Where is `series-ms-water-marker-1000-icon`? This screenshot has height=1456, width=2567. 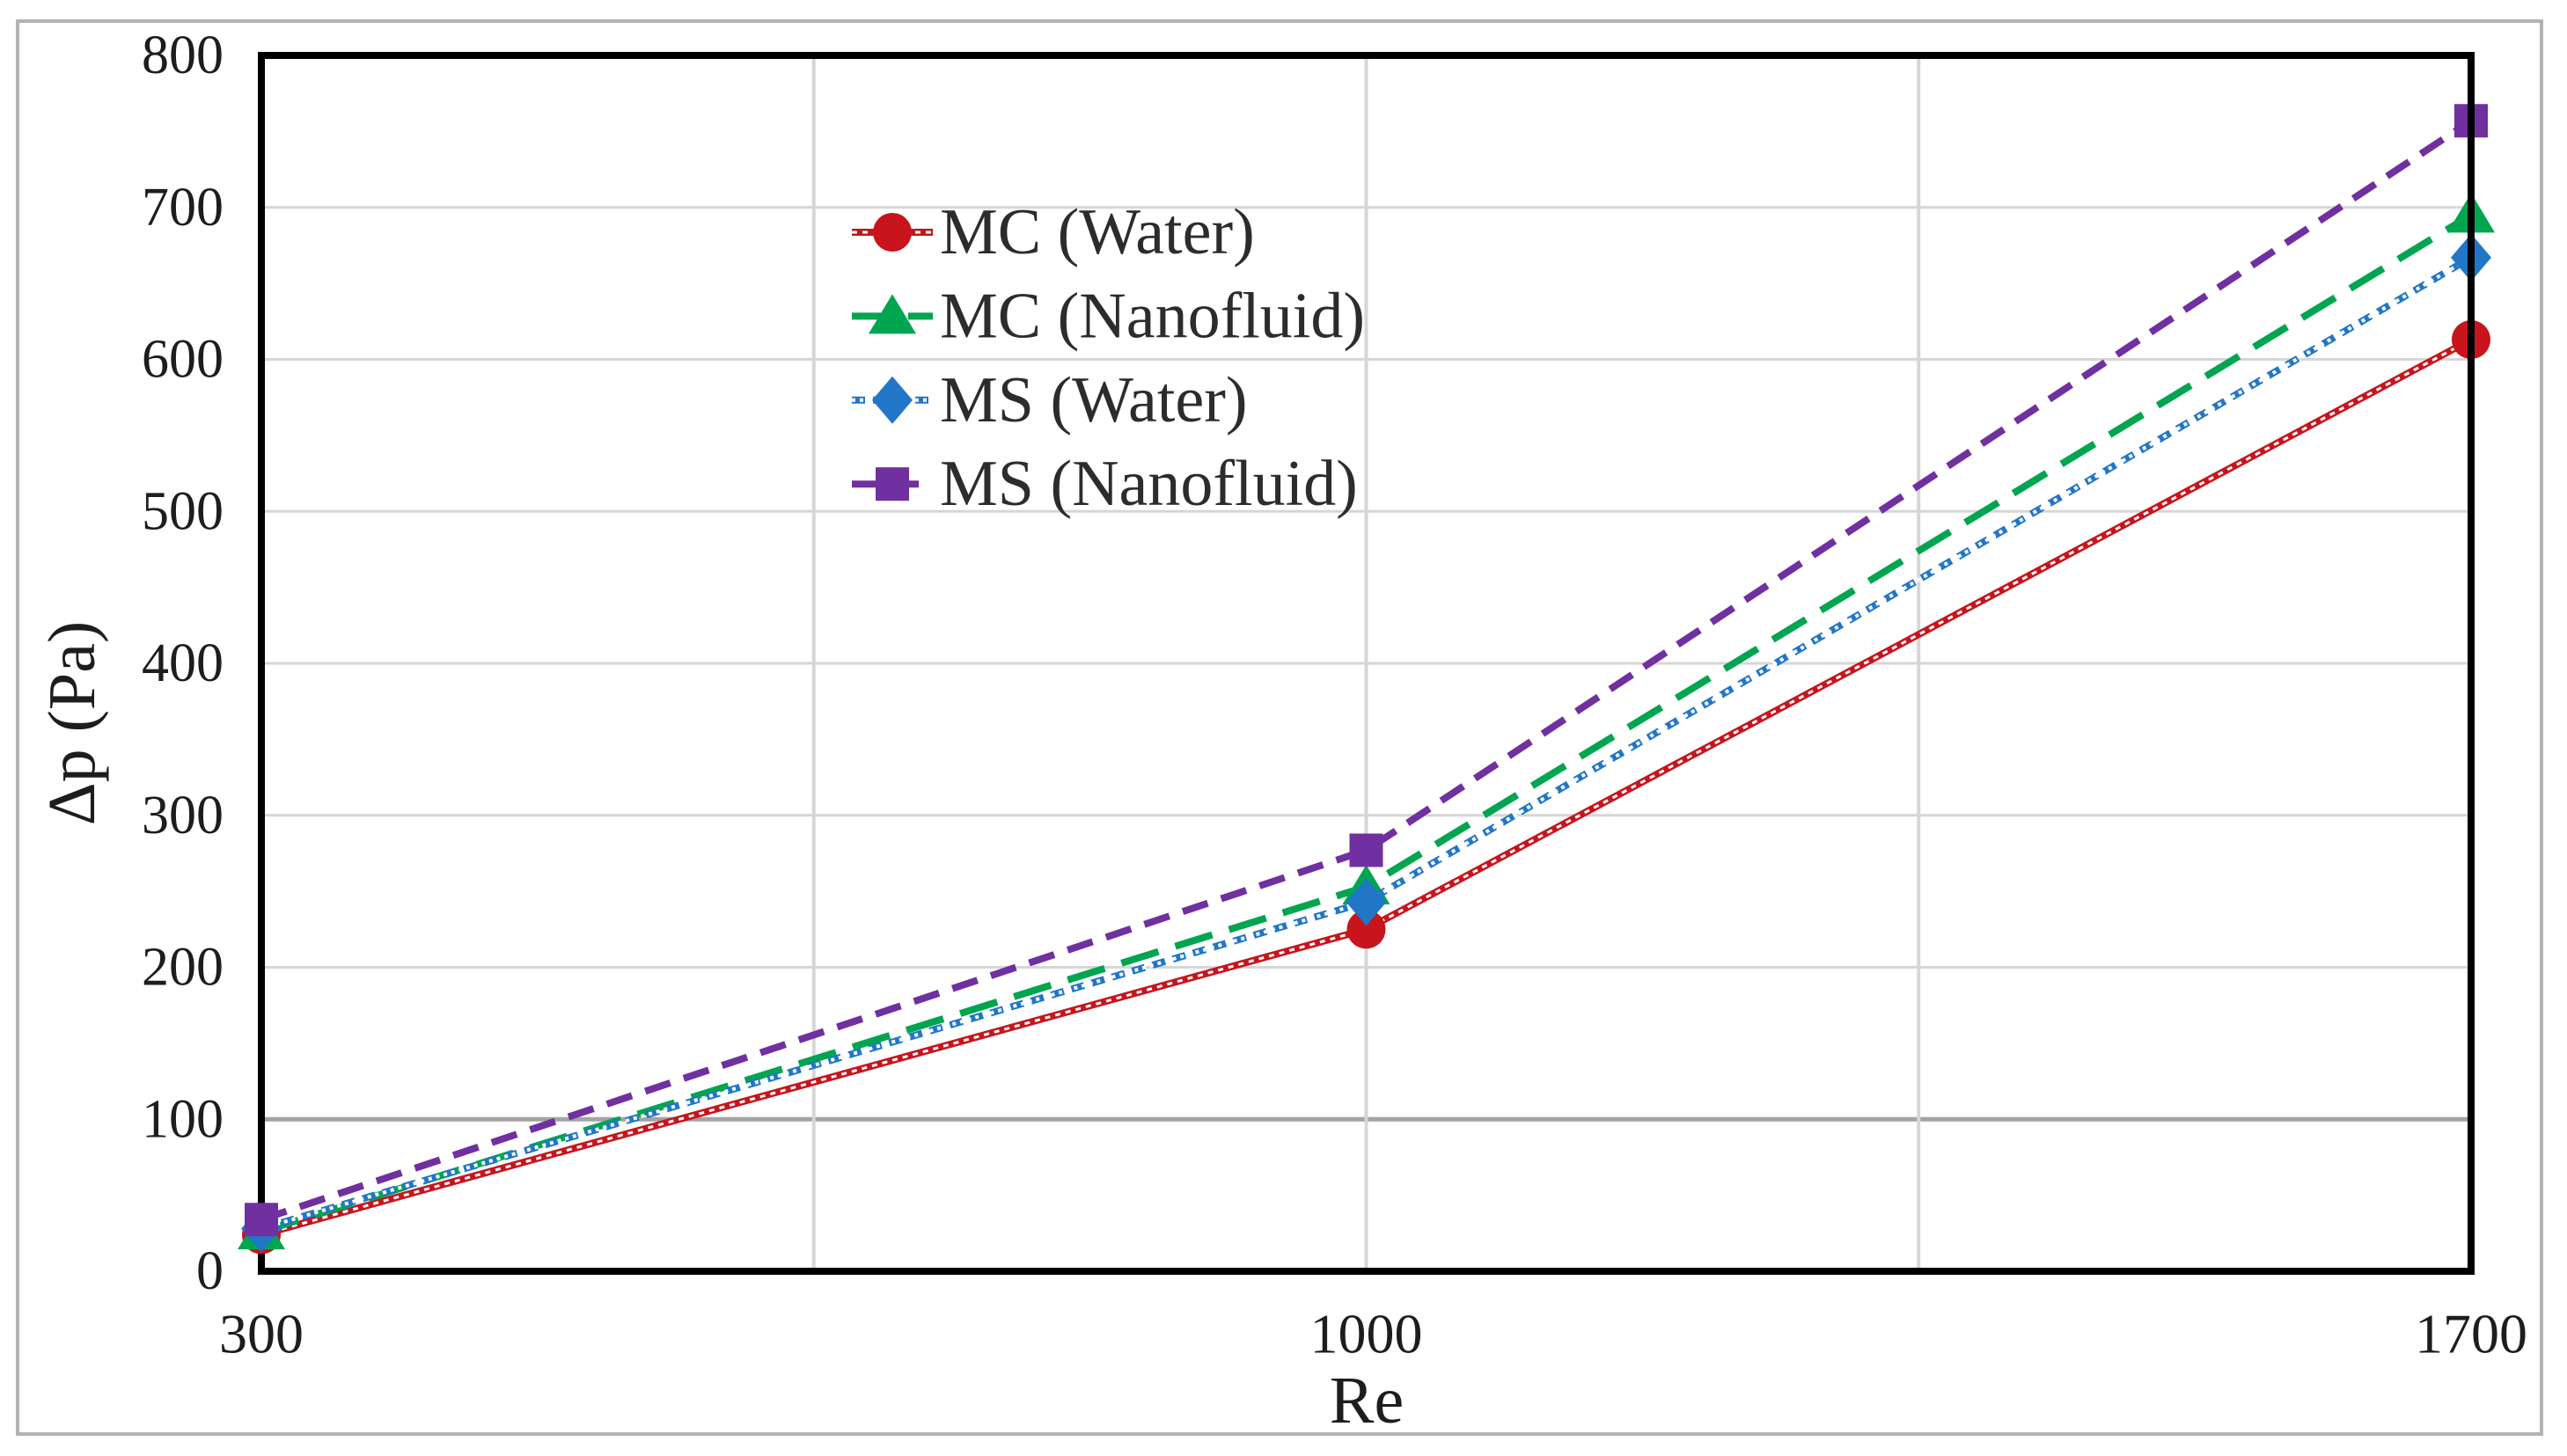
series-ms-water-marker-1000-icon is located at coordinates (1366, 902).